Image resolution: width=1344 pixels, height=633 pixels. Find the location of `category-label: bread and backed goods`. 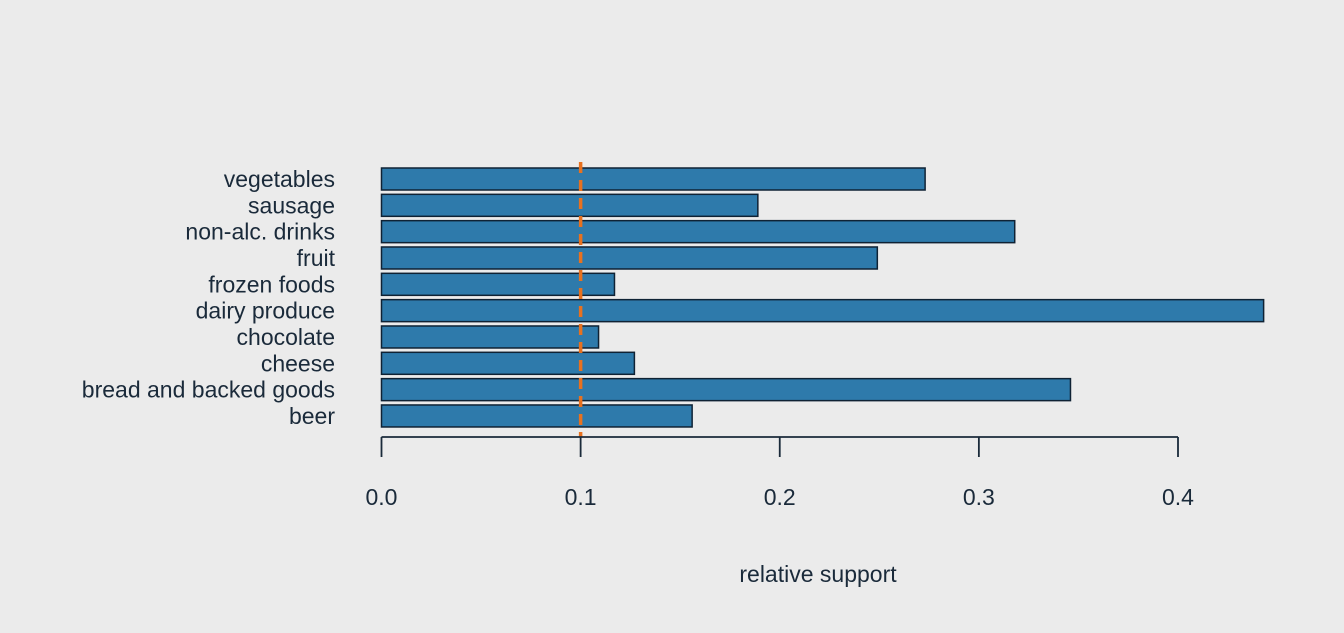

category-label: bread and backed goods is located at coordinates (208, 390).